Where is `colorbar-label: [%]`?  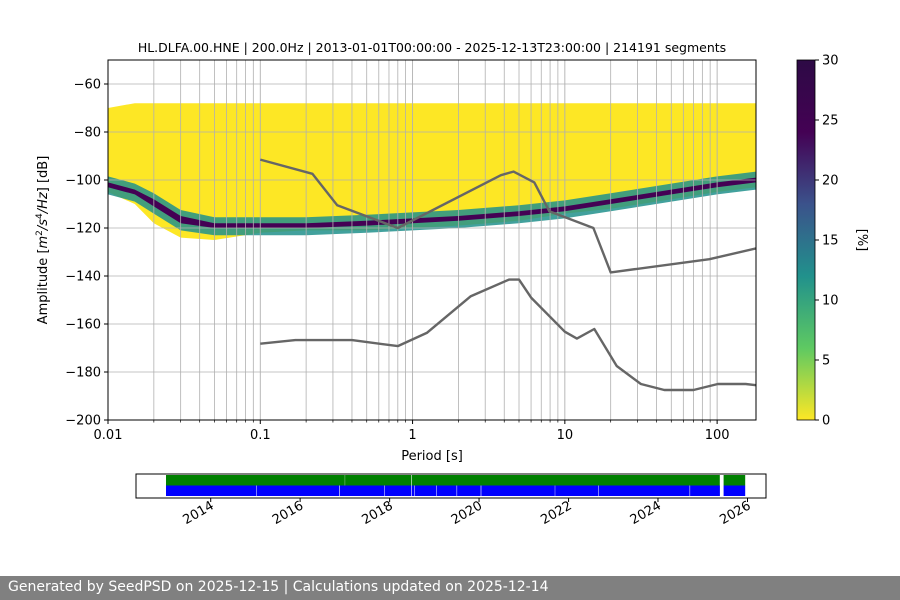 colorbar-label: [%] is located at coordinates (861, 240).